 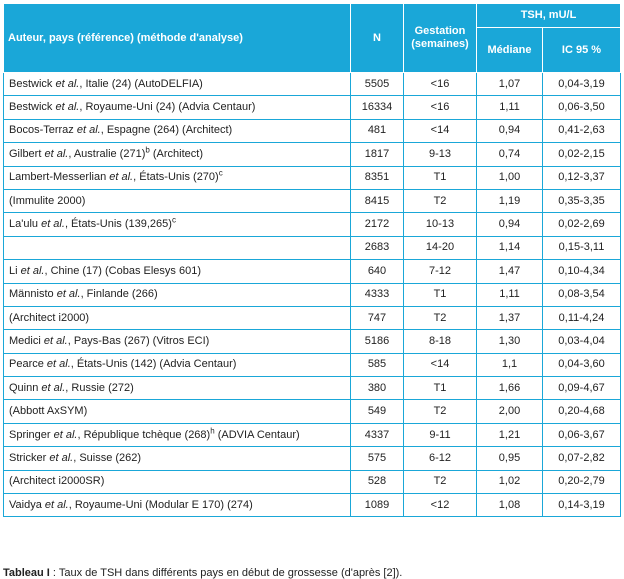 What do you see at coordinates (377, 318) in the screenshot?
I see `cell-n: 747` at bounding box center [377, 318].